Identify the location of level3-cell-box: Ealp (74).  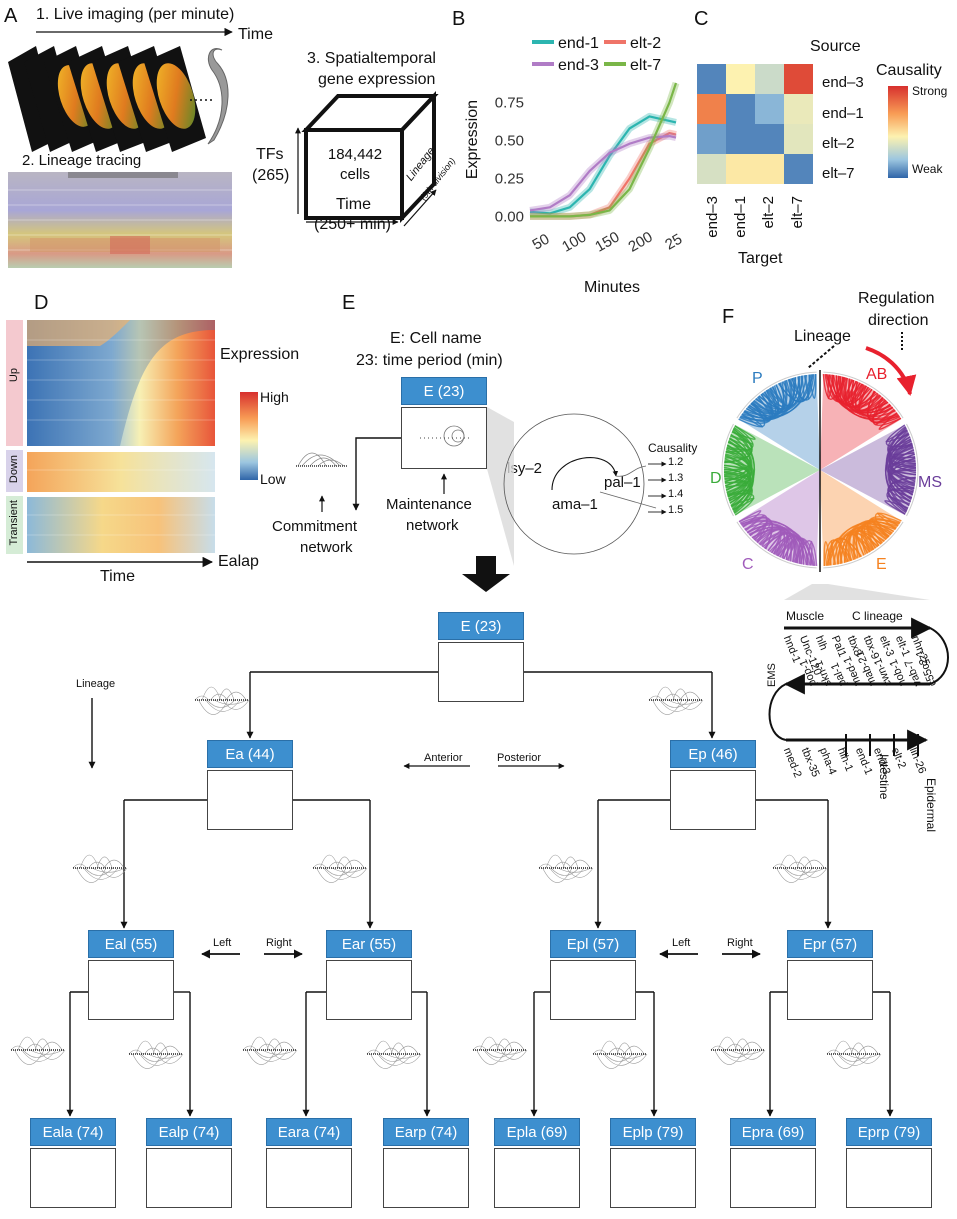
(189, 1132).